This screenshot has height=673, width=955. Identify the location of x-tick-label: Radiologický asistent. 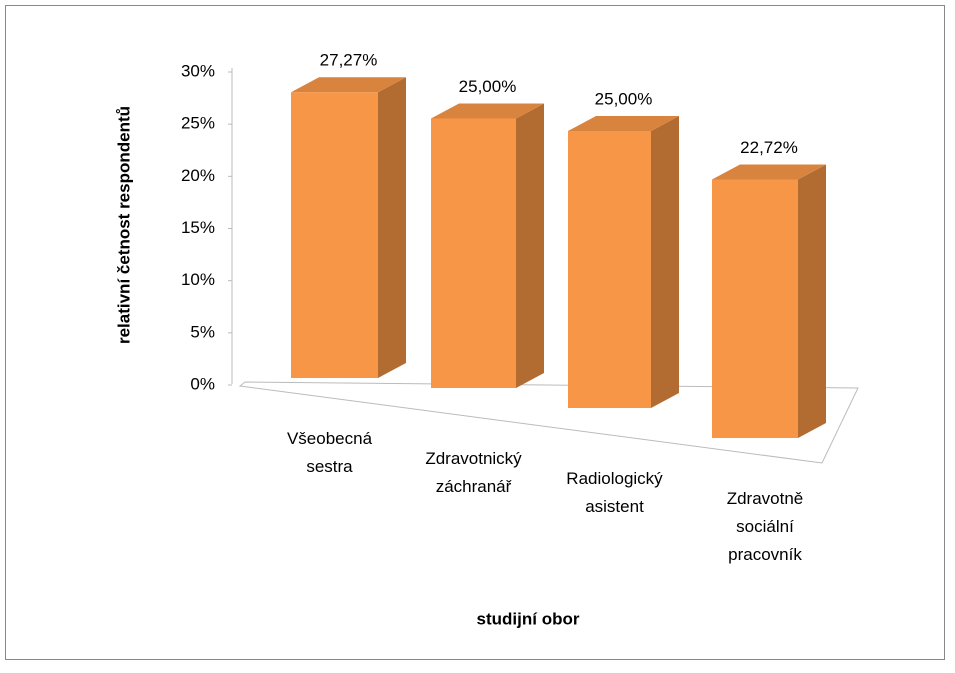
(614, 492).